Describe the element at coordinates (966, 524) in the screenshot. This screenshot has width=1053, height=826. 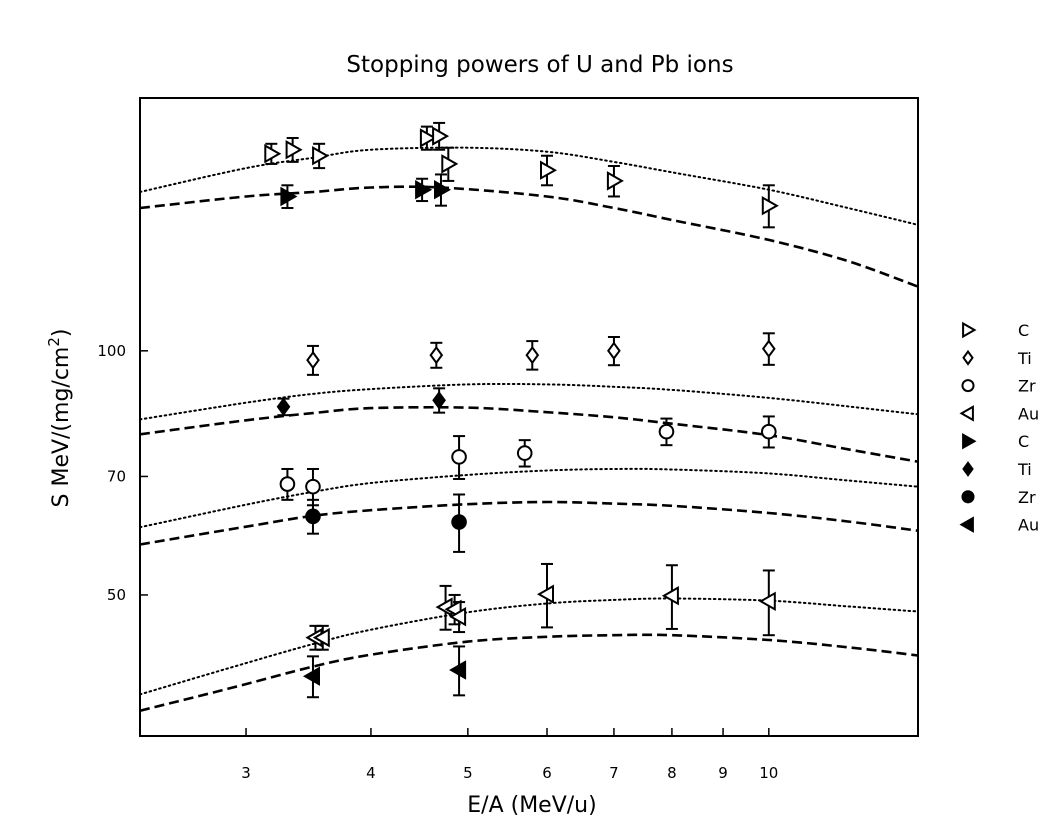
I see `legend-marker-filled-au` at that location.